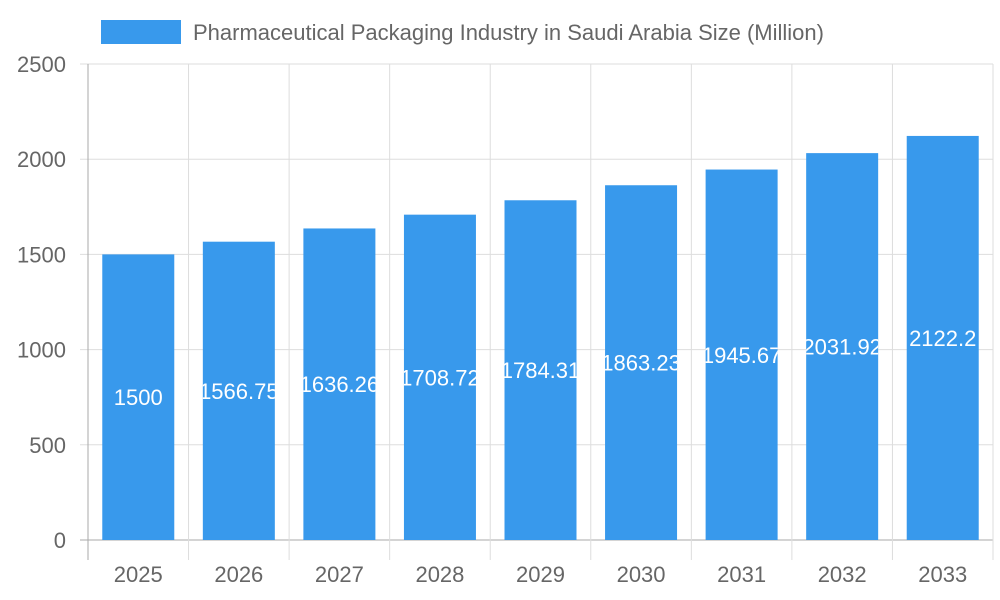  I want to click on legend-swatch, so click(141, 32).